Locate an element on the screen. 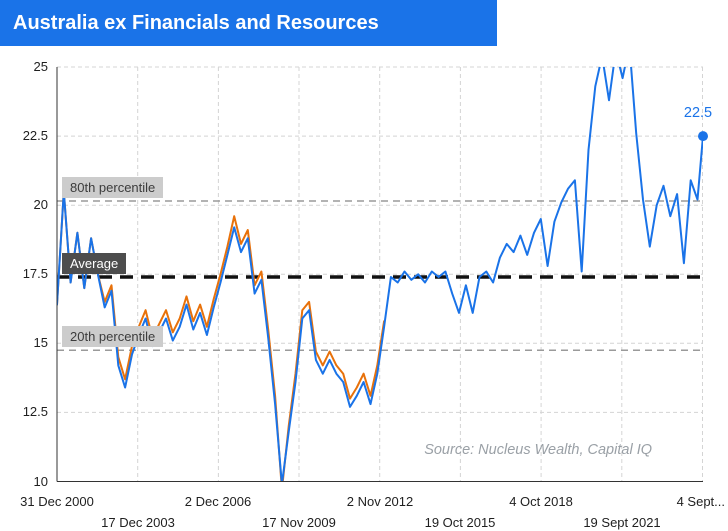  page-title: Australia ex Financials and Resources is located at coordinates (196, 23).